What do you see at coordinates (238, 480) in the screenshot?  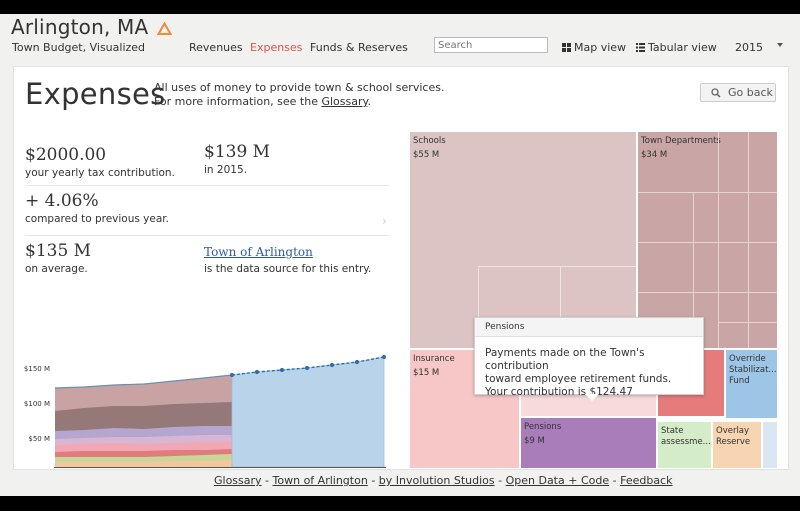 I see `footer-glossary-link: Glossary` at bounding box center [238, 480].